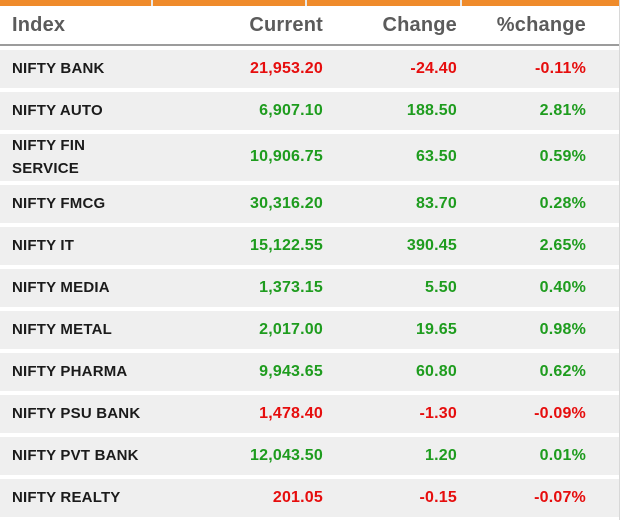 The height and width of the screenshot is (520, 620). I want to click on change-value: 60.80, so click(436, 371).